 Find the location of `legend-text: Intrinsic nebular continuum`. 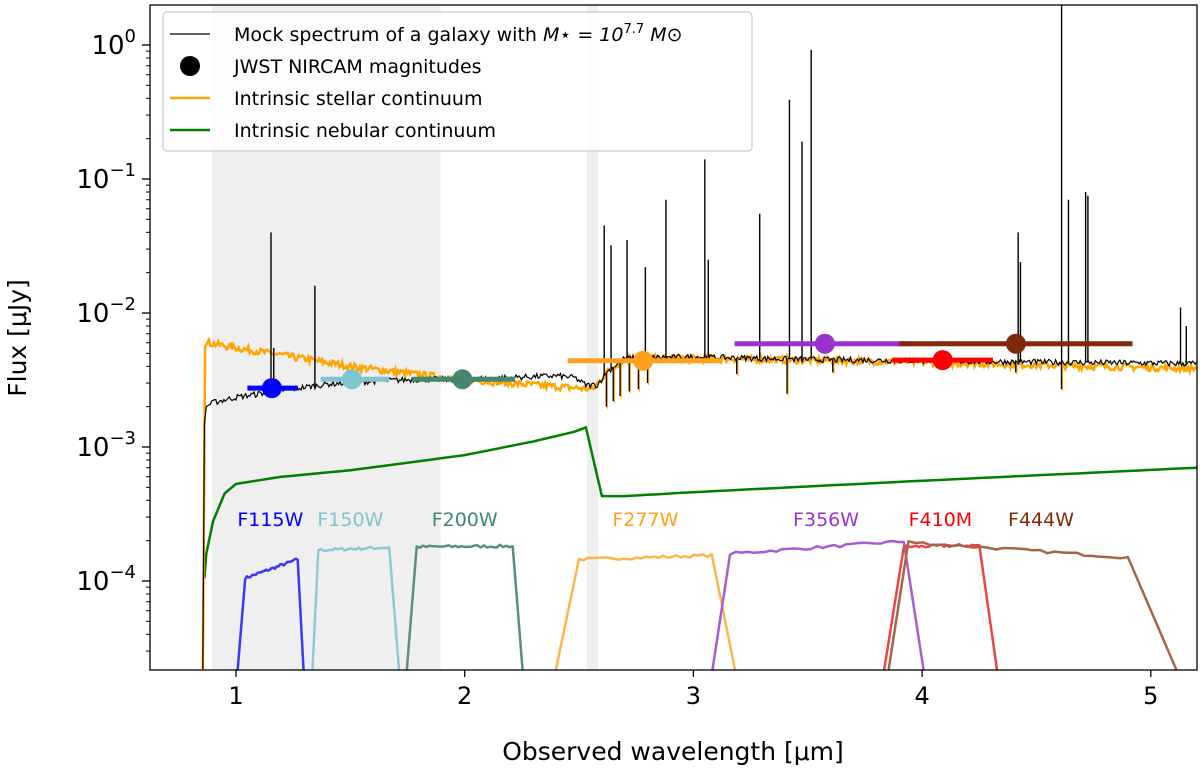

legend-text: Intrinsic nebular continuum is located at coordinates (365, 131).